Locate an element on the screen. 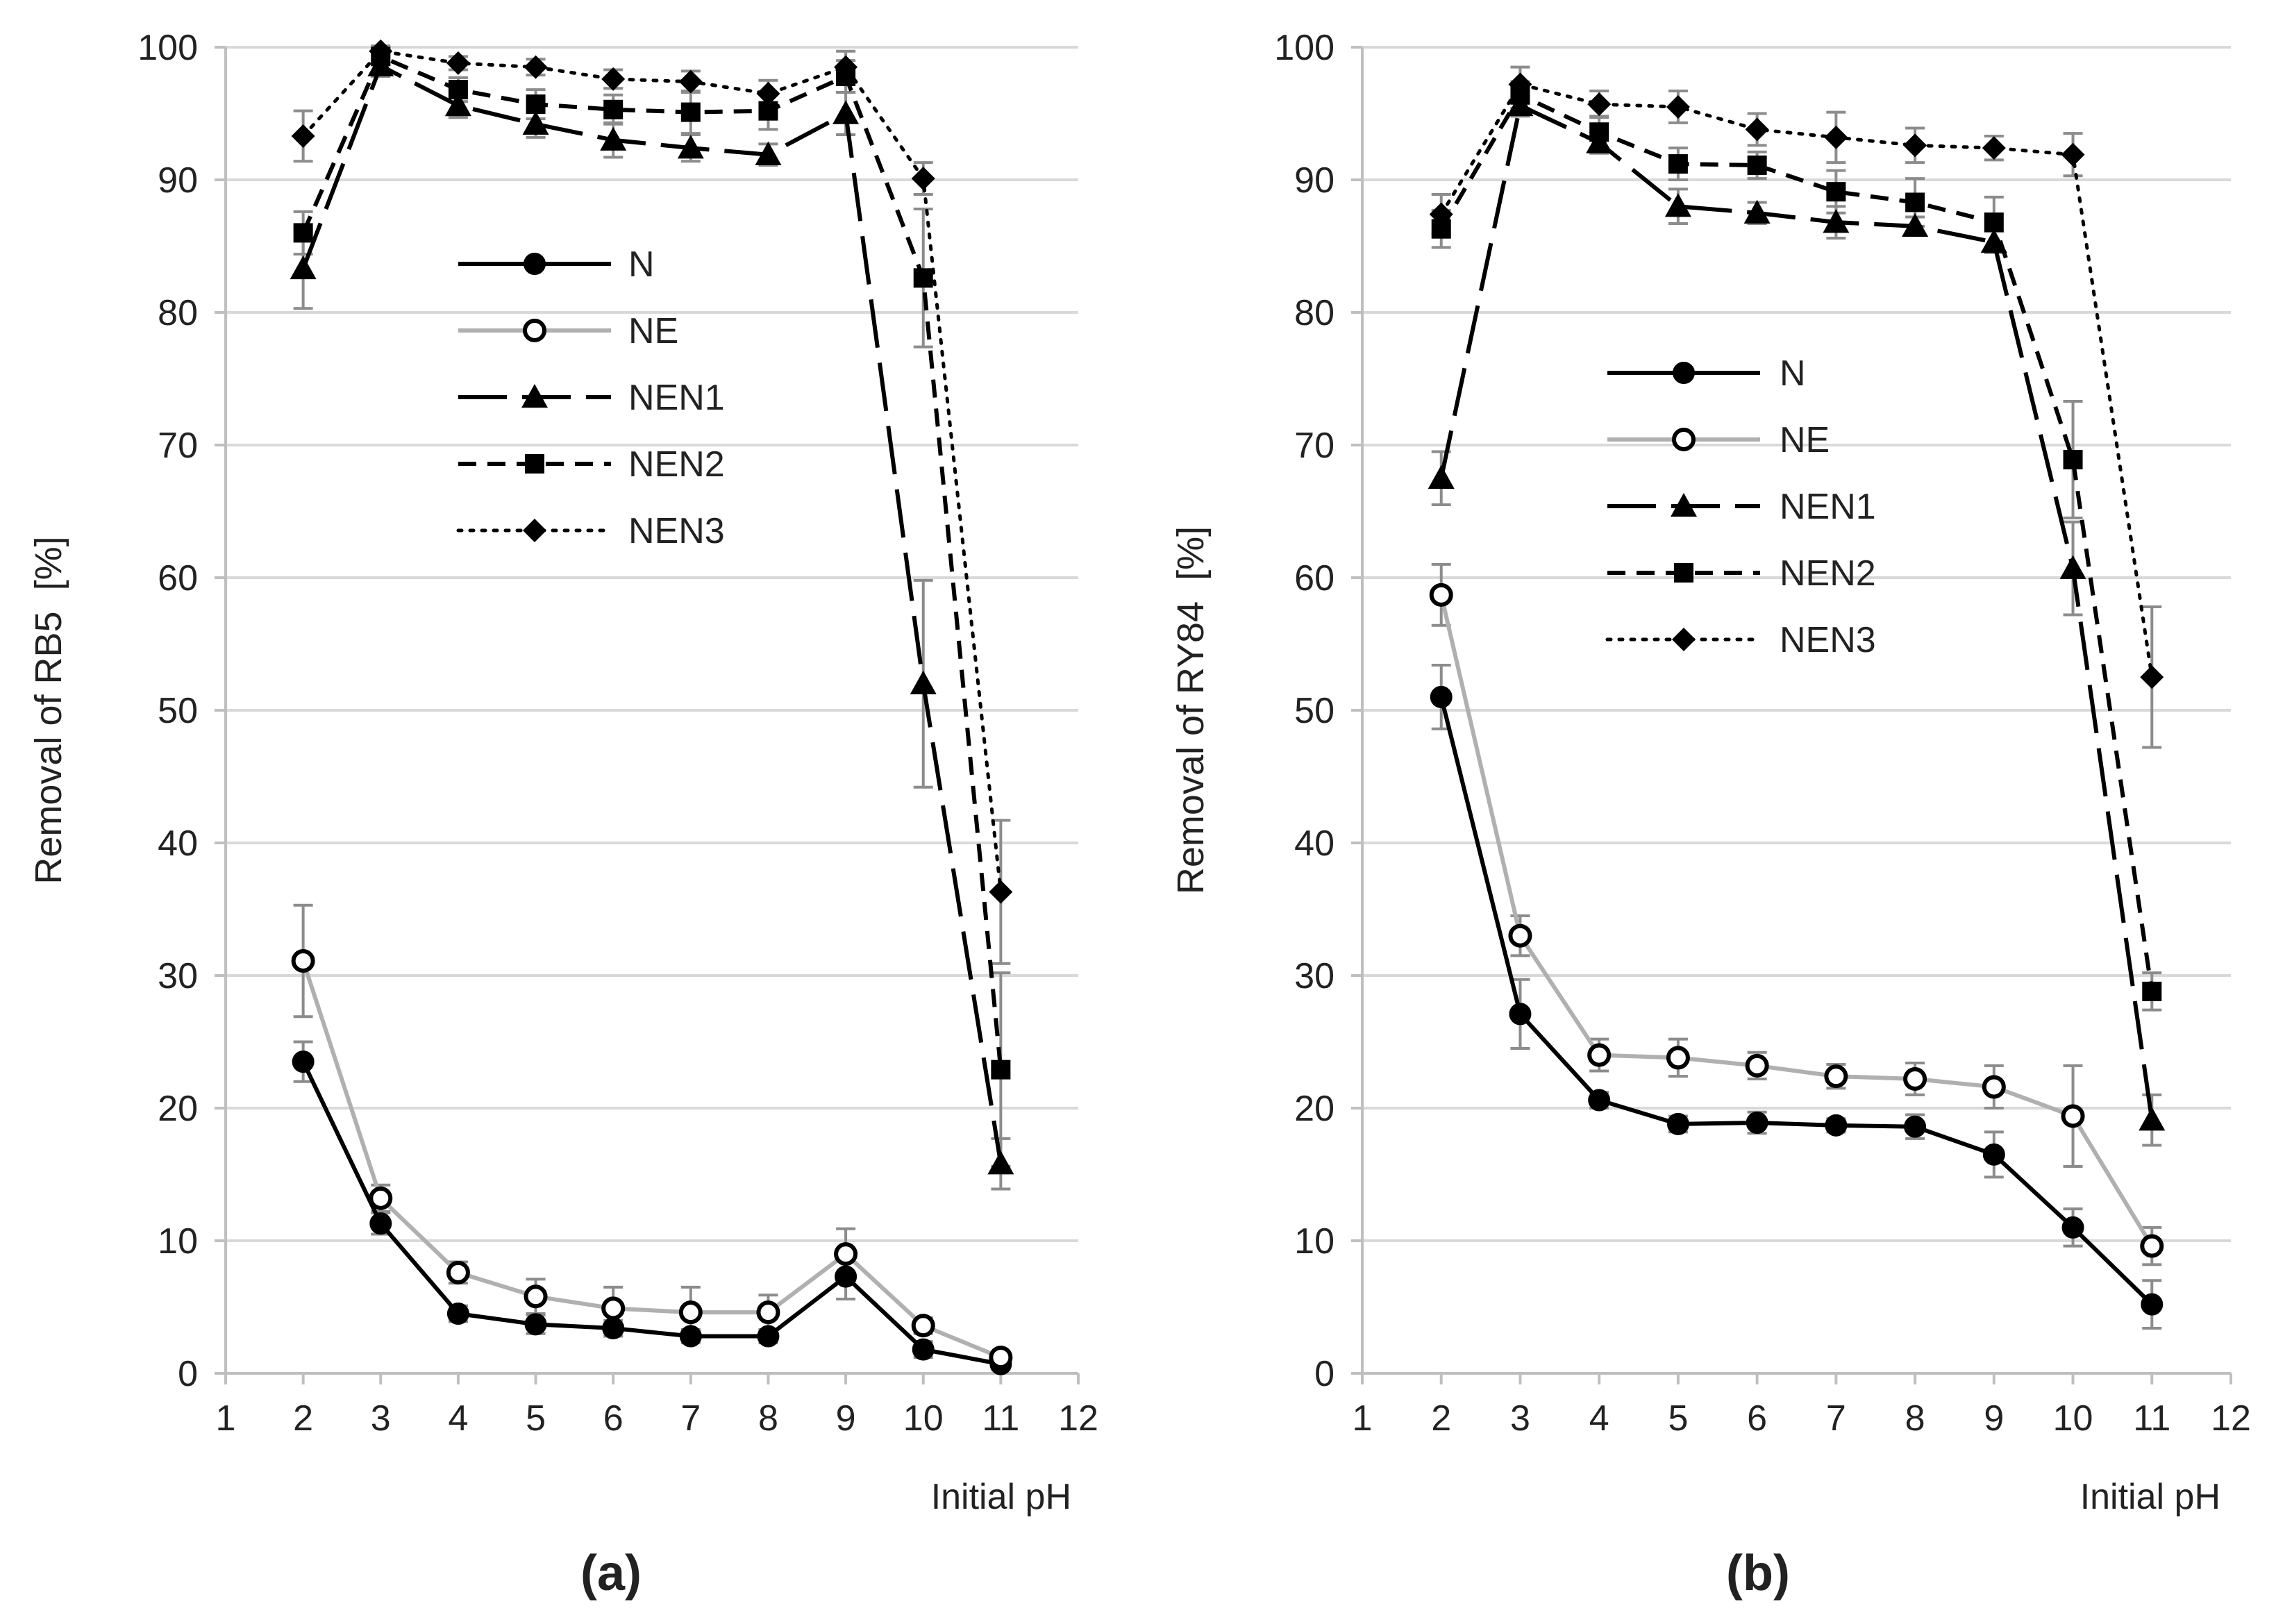 The height and width of the screenshot is (1624, 2276). series-ne is located at coordinates (1796, 921).